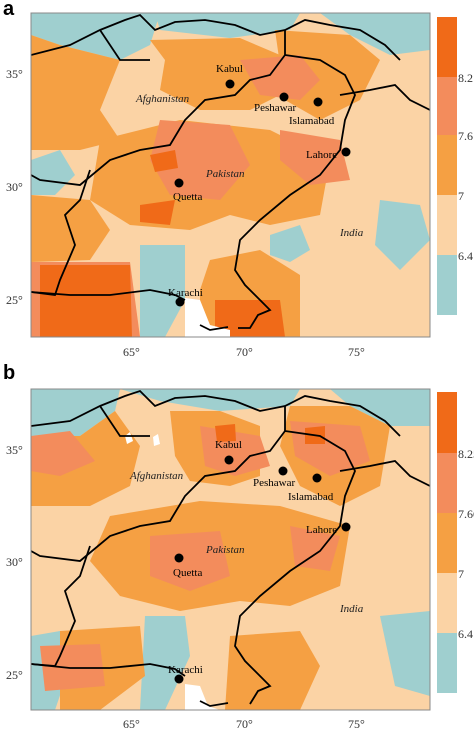  What do you see at coordinates (86, 301) in the screenshot?
I see `band-top-sw` at bounding box center [86, 301].